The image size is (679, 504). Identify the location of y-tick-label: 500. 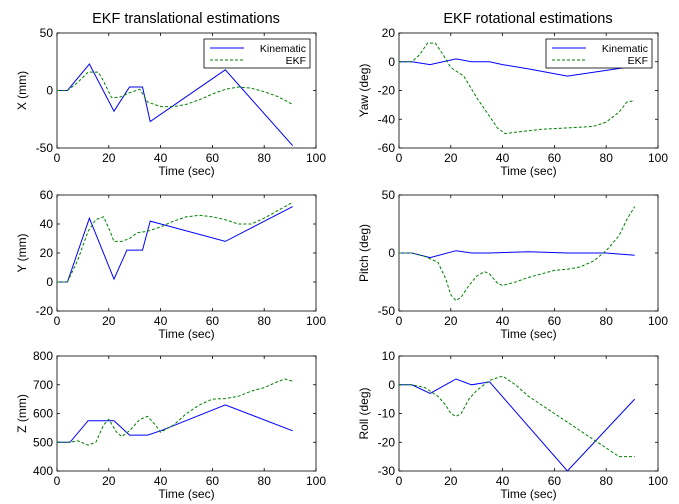
(43, 442).